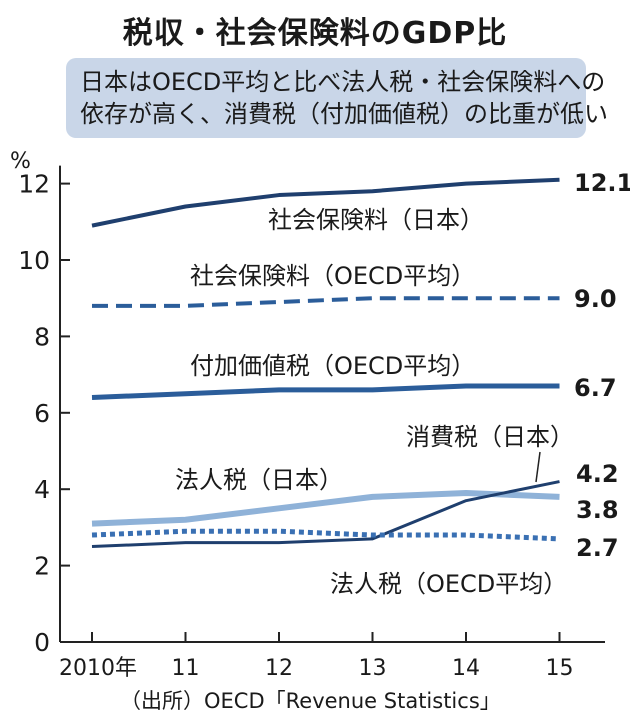 Image resolution: width=630 pixels, height=727 pixels. What do you see at coordinates (279, 668) in the screenshot?
I see `x-tick-label: 12` at bounding box center [279, 668].